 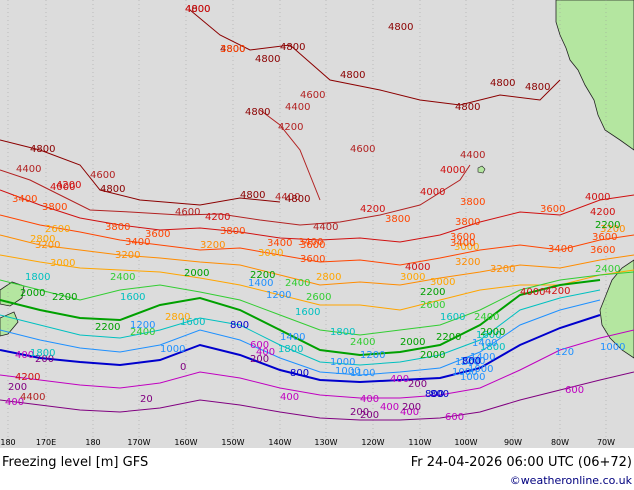 What do you see at coordinates (325, 442) in the screenshot?
I see `longitude-label: 130W` at bounding box center [325, 442].